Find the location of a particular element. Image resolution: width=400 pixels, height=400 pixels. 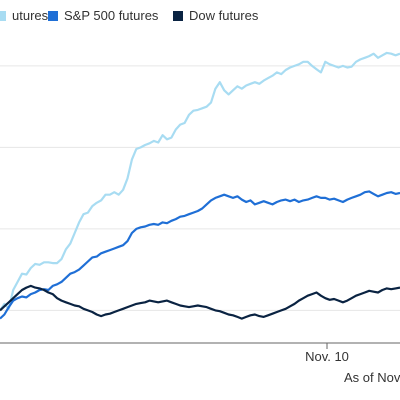

legend-label-series-1: utures is located at coordinates (30, 15).